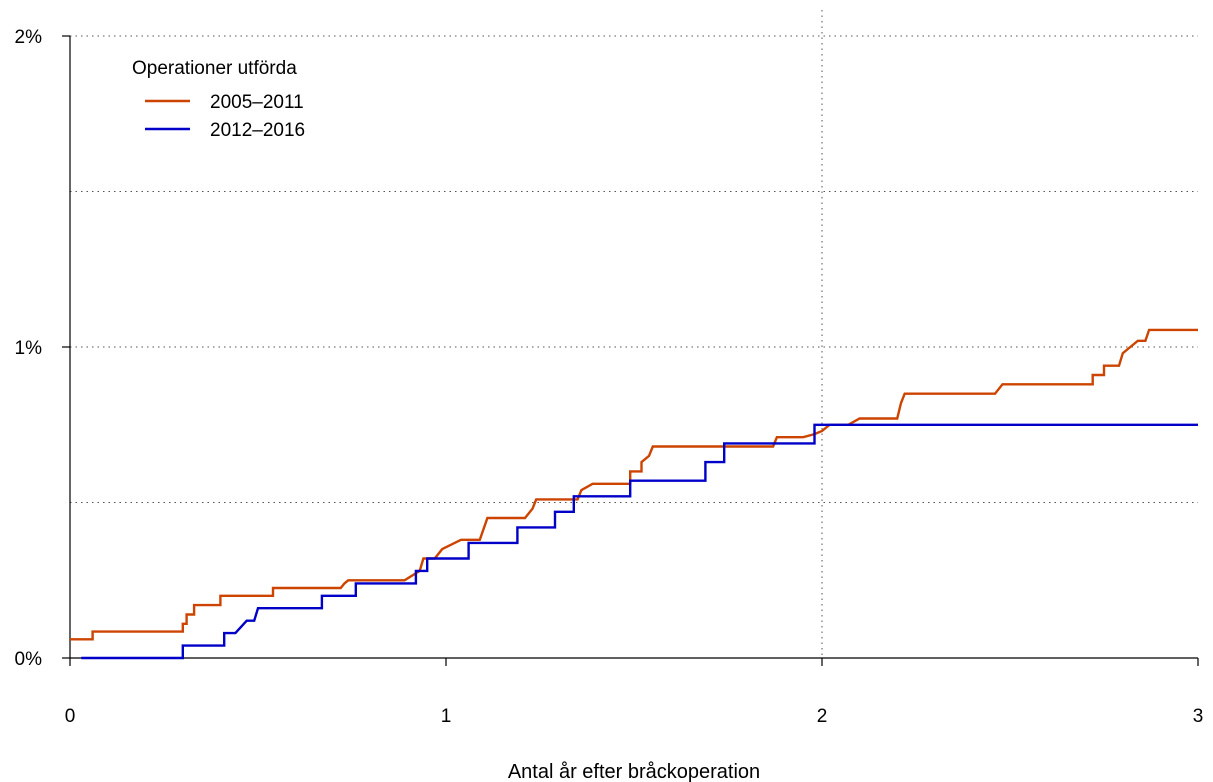 Image resolution: width=1213 pixels, height=782 pixels. I want to click on x-tick-label-0: 0, so click(70, 716).